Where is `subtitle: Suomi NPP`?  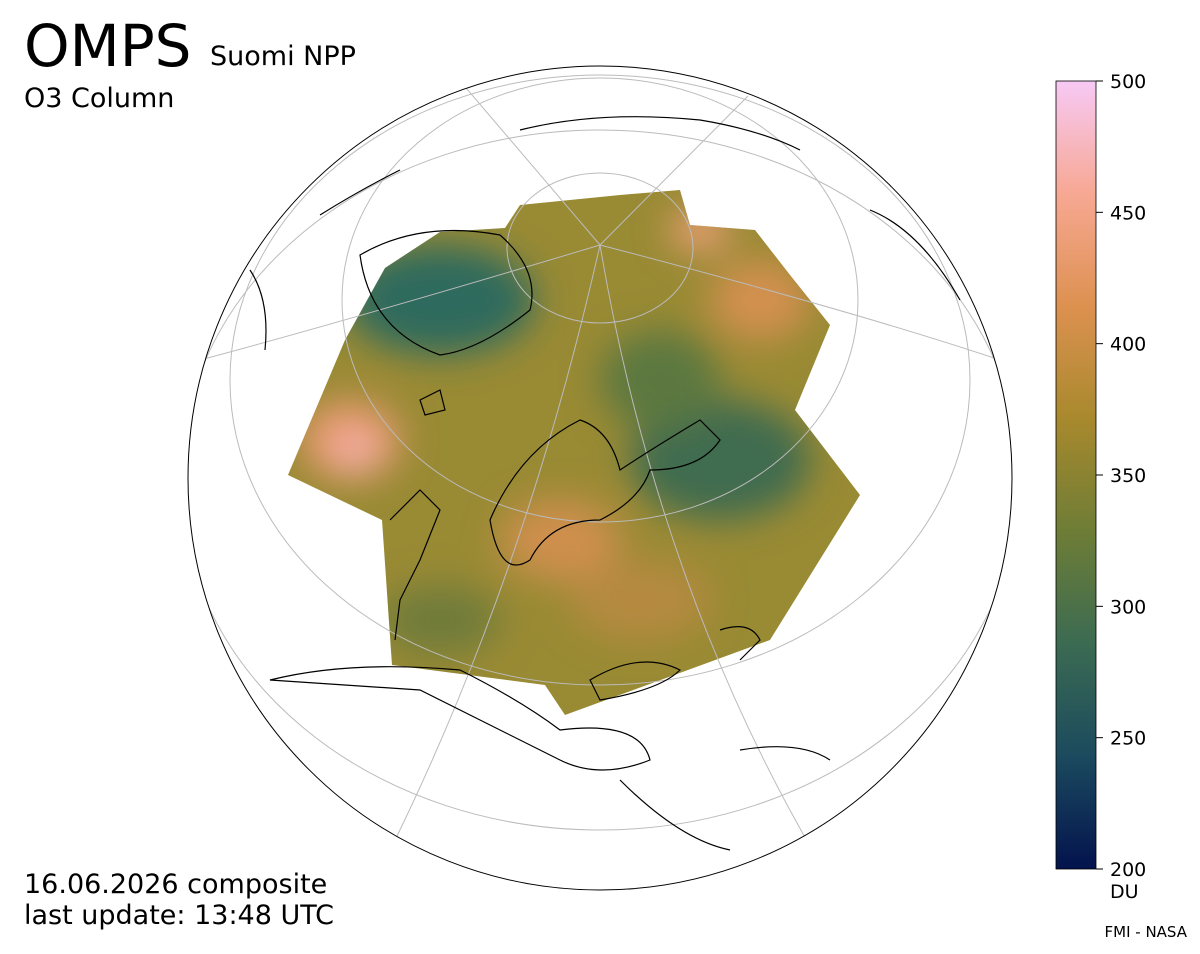 subtitle: Suomi NPP is located at coordinates (283, 56).